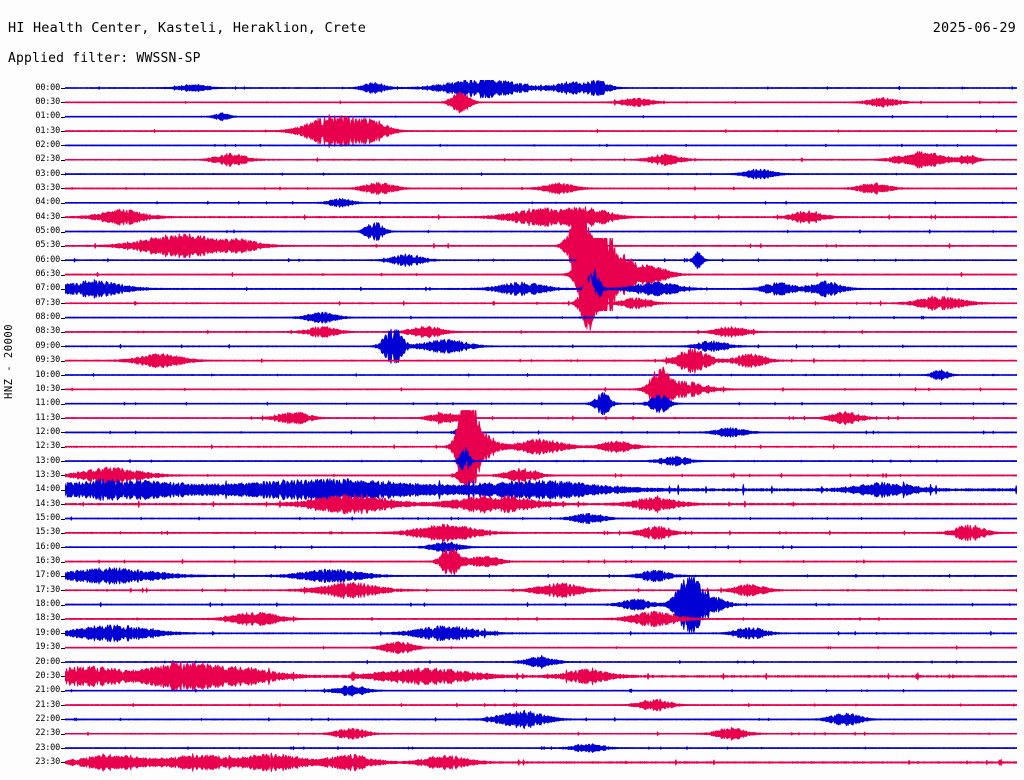 This screenshot has width=1024, height=780. I want to click on time-label-0430: 04:30, so click(47, 216).